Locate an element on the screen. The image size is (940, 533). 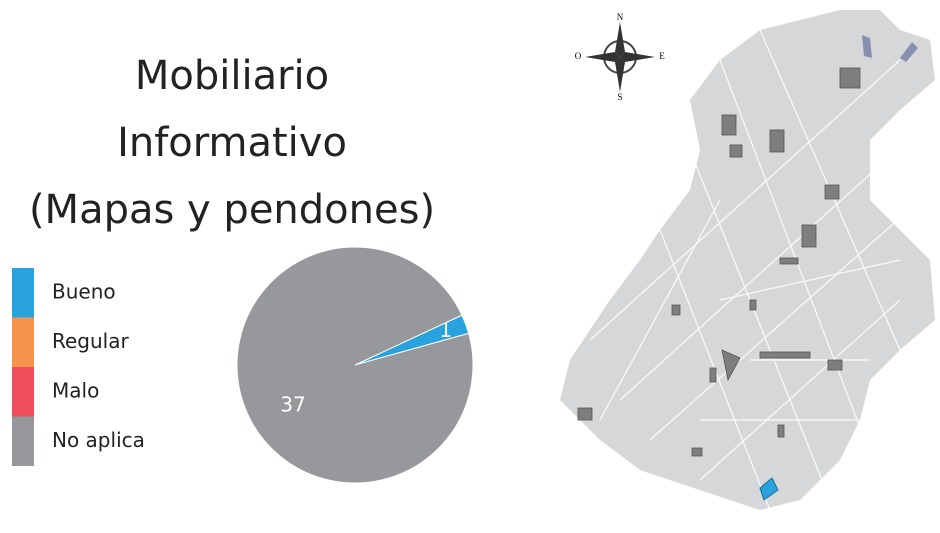
legend-label: Malo is located at coordinates (75, 391).